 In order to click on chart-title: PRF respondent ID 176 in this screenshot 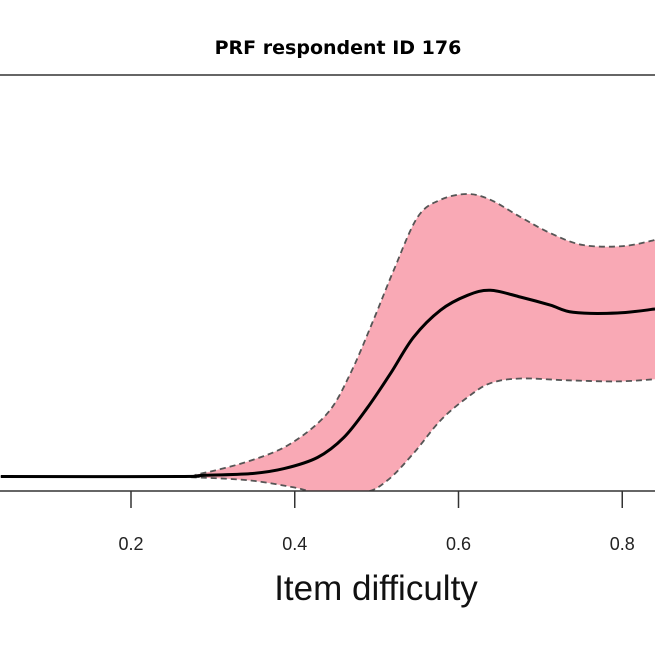, I will do `click(338, 48)`.